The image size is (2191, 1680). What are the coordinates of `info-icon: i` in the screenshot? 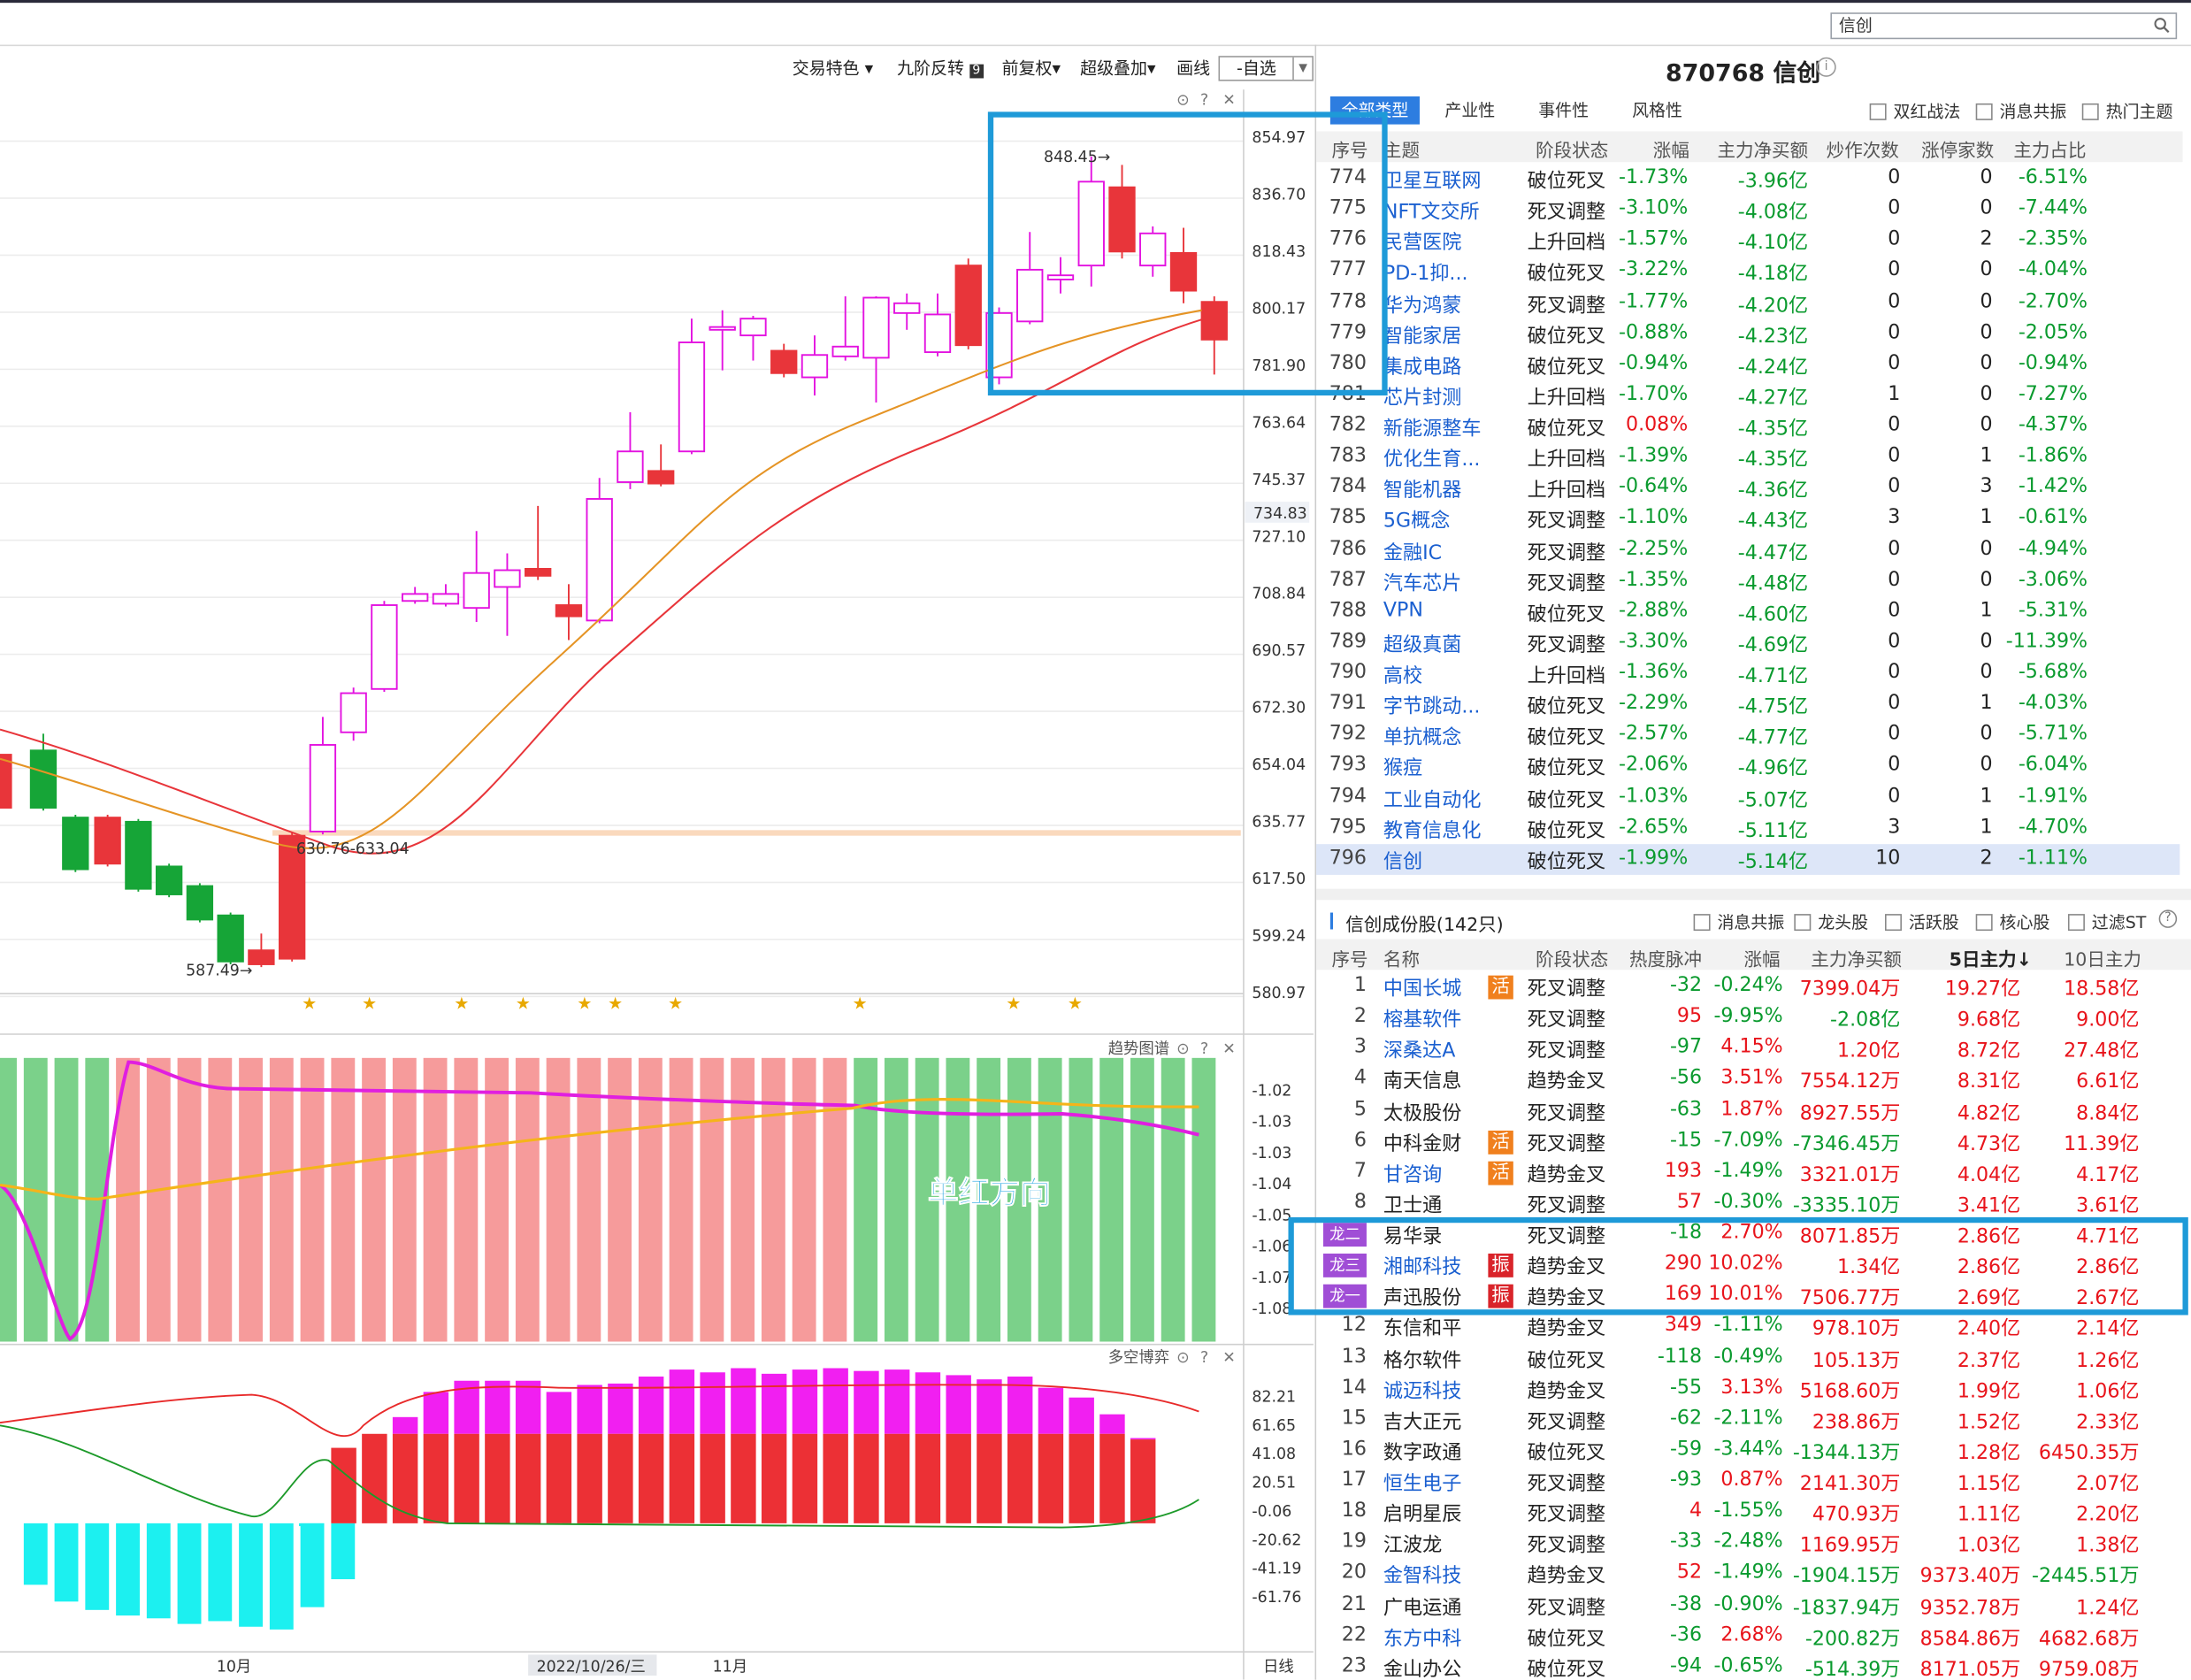 It's located at (1826, 67).